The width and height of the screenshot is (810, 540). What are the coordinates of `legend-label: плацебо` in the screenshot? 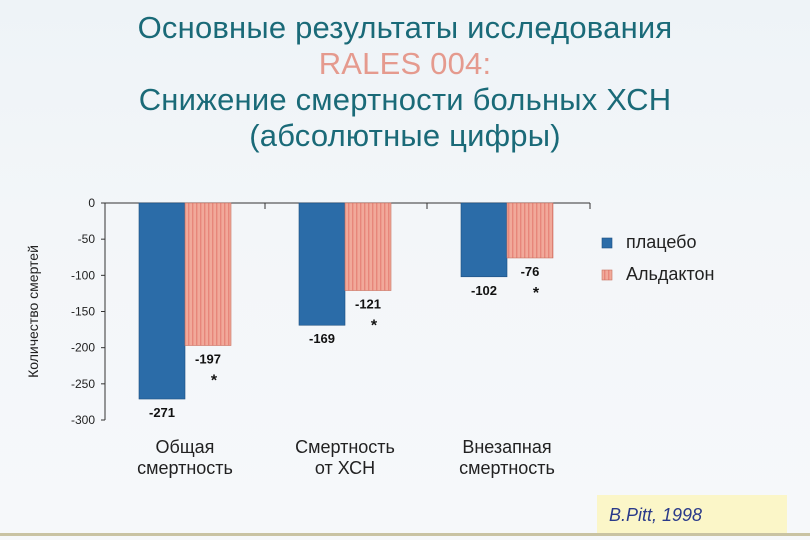 It's located at (661, 242).